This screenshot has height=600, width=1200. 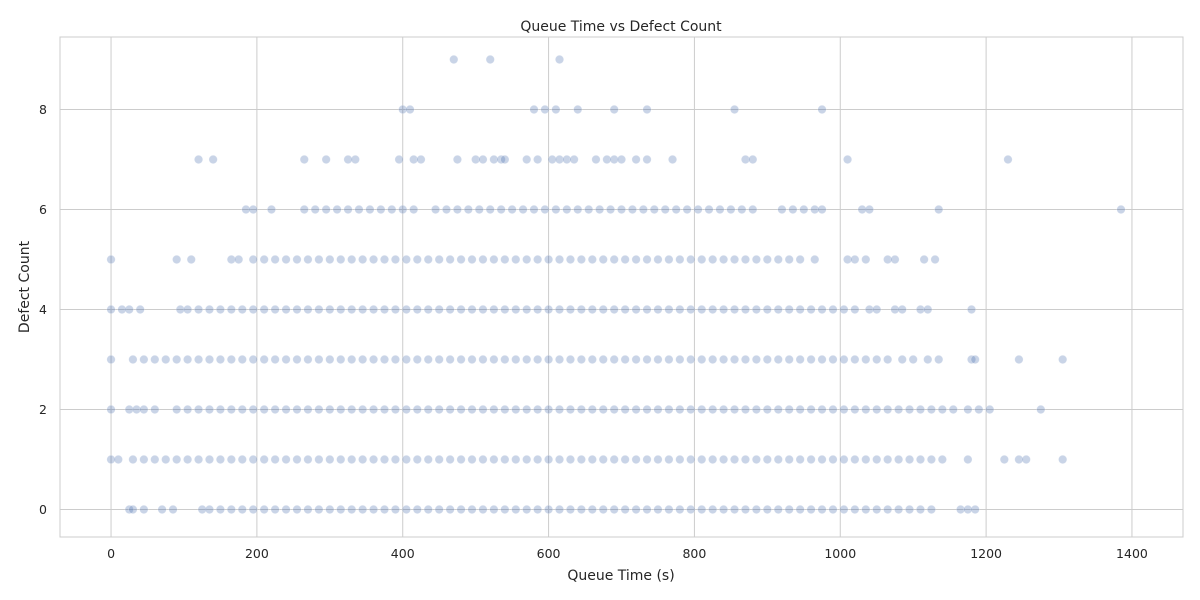 What do you see at coordinates (986, 553) in the screenshot?
I see `x-tick-label: 1200` at bounding box center [986, 553].